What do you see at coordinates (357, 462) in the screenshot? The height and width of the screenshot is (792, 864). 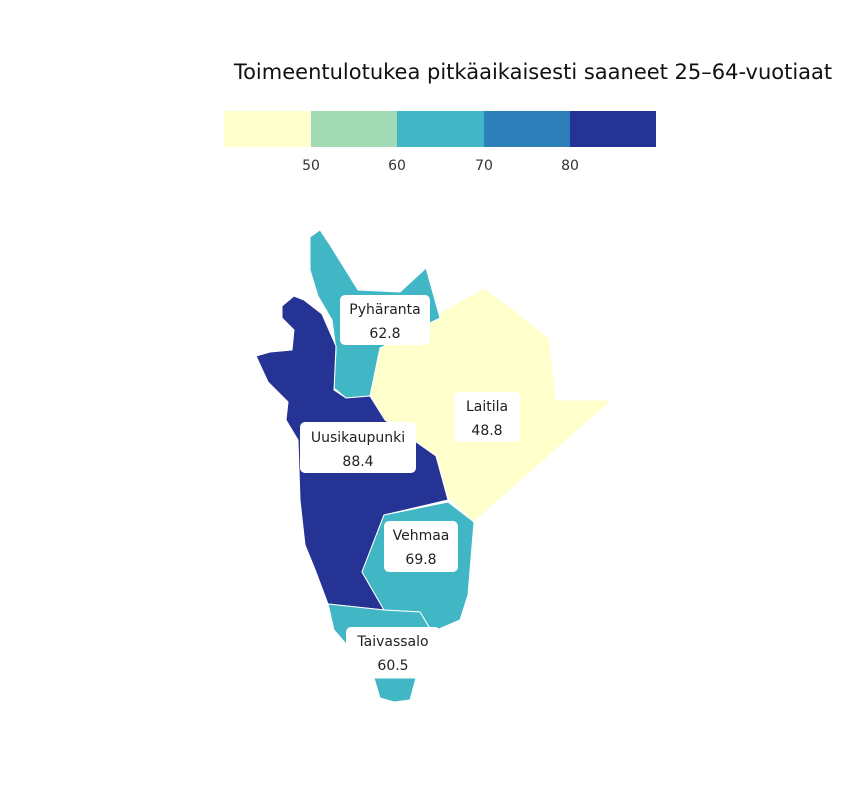 I see `region-value-uusikaupunki: 88.4` at bounding box center [357, 462].